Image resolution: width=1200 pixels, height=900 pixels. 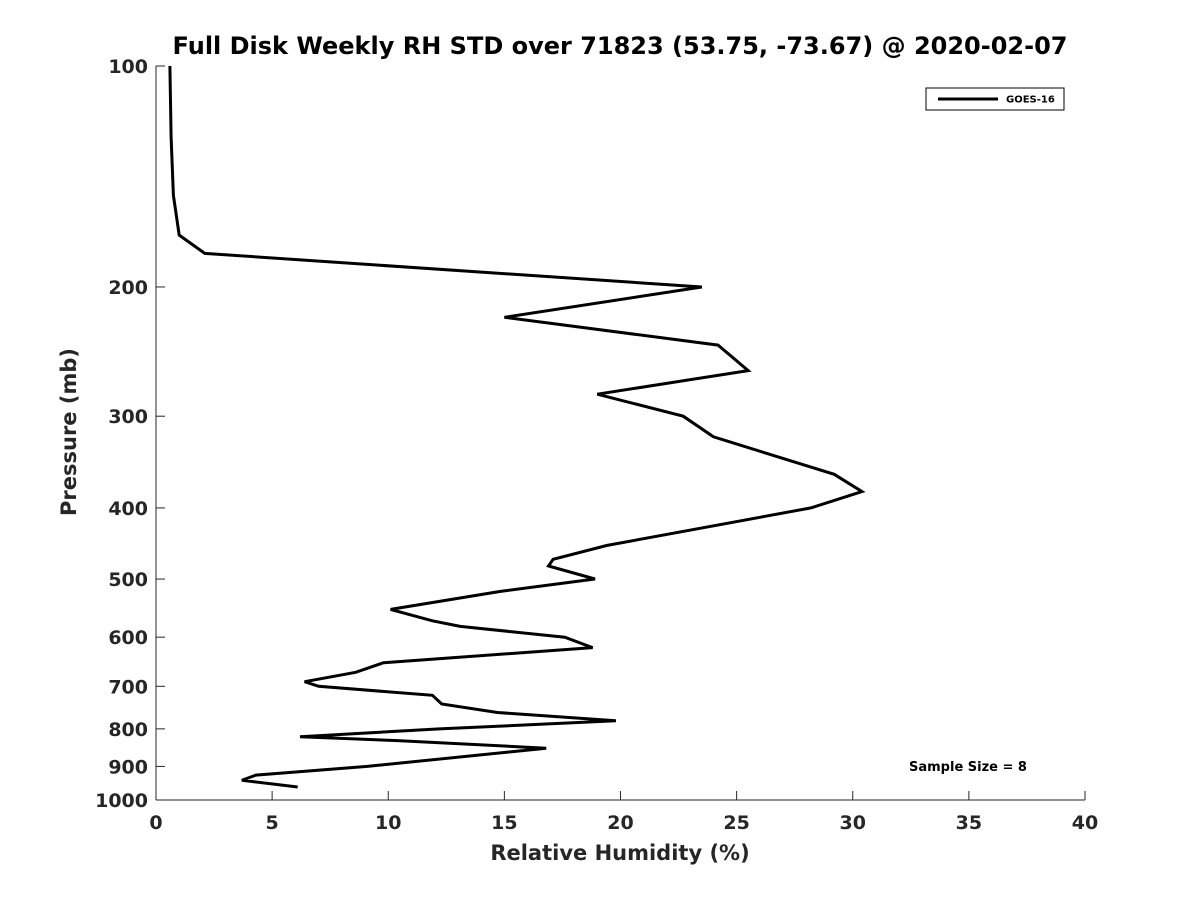 I want to click on x-tick-label: 25, so click(x=736, y=823).